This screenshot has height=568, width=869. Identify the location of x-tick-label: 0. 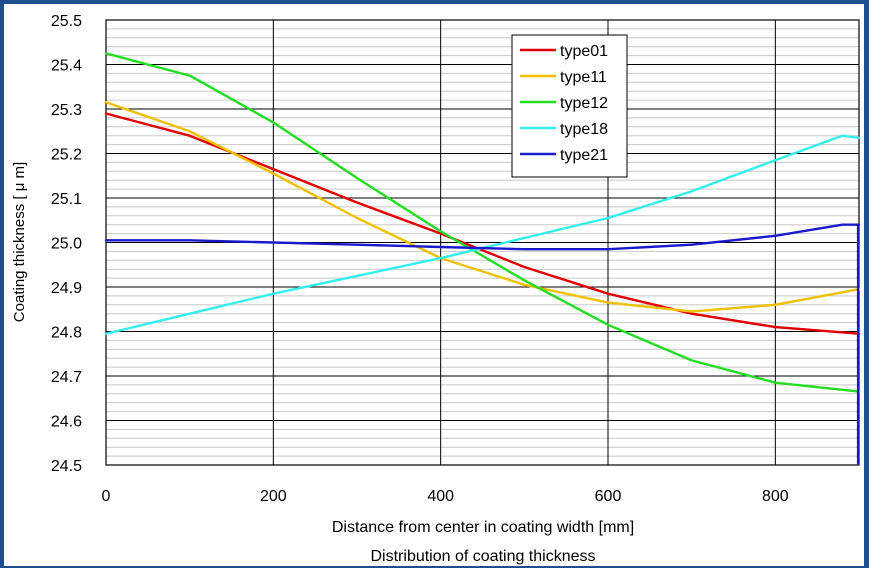
(106, 496).